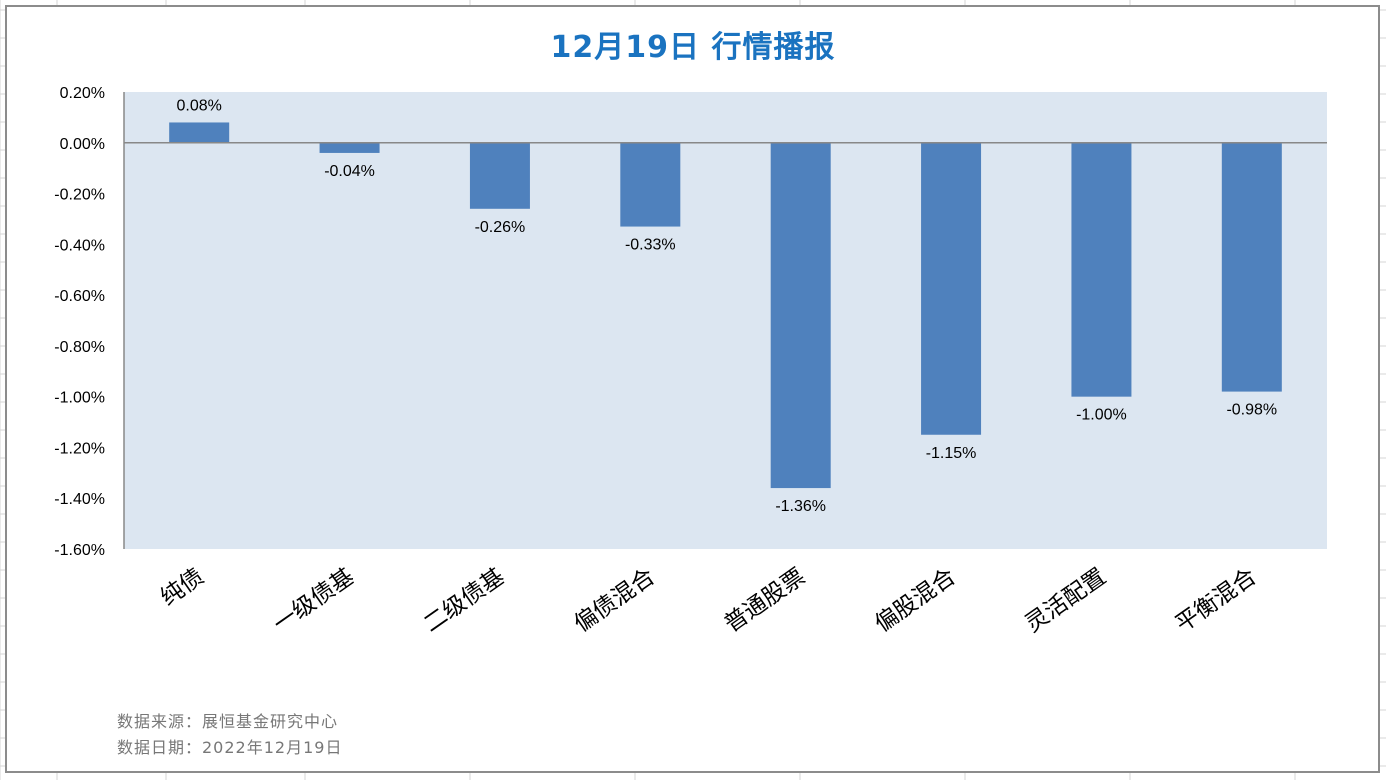 Image resolution: width=1386 pixels, height=780 pixels. Describe the element at coordinates (79, 550) in the screenshot. I see `y-tick-label: -1.60%` at that location.